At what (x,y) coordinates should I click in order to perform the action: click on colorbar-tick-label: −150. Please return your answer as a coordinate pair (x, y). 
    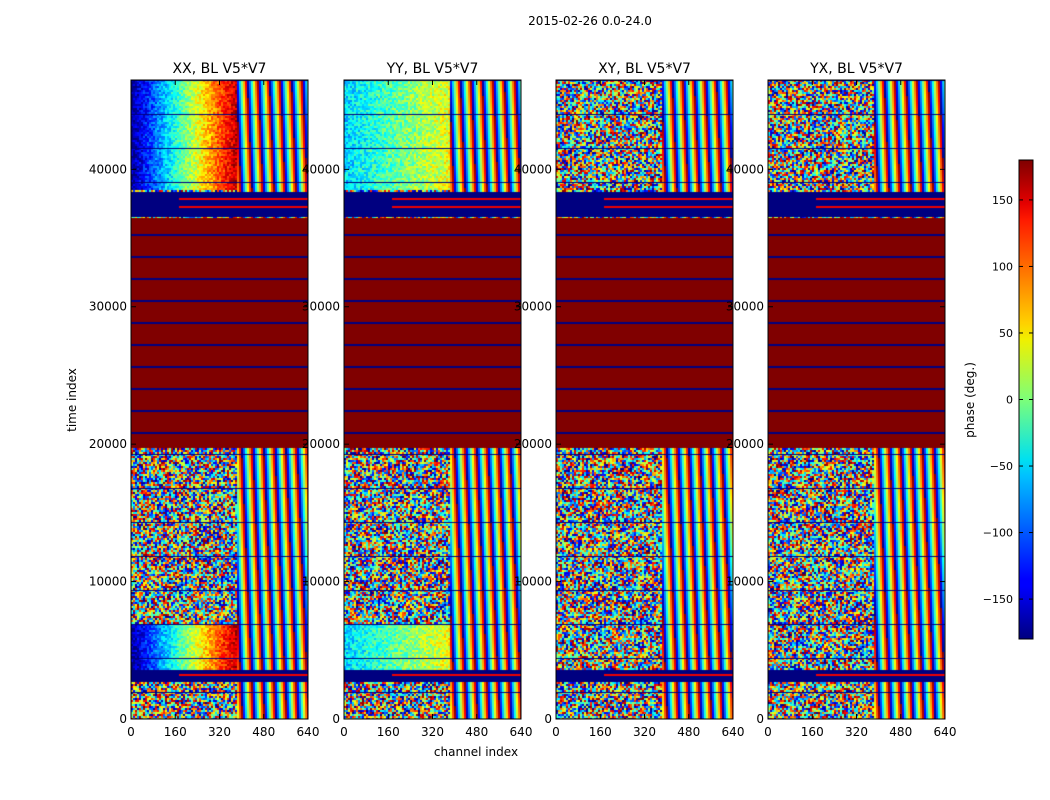
    Looking at the image, I should click on (998, 599).